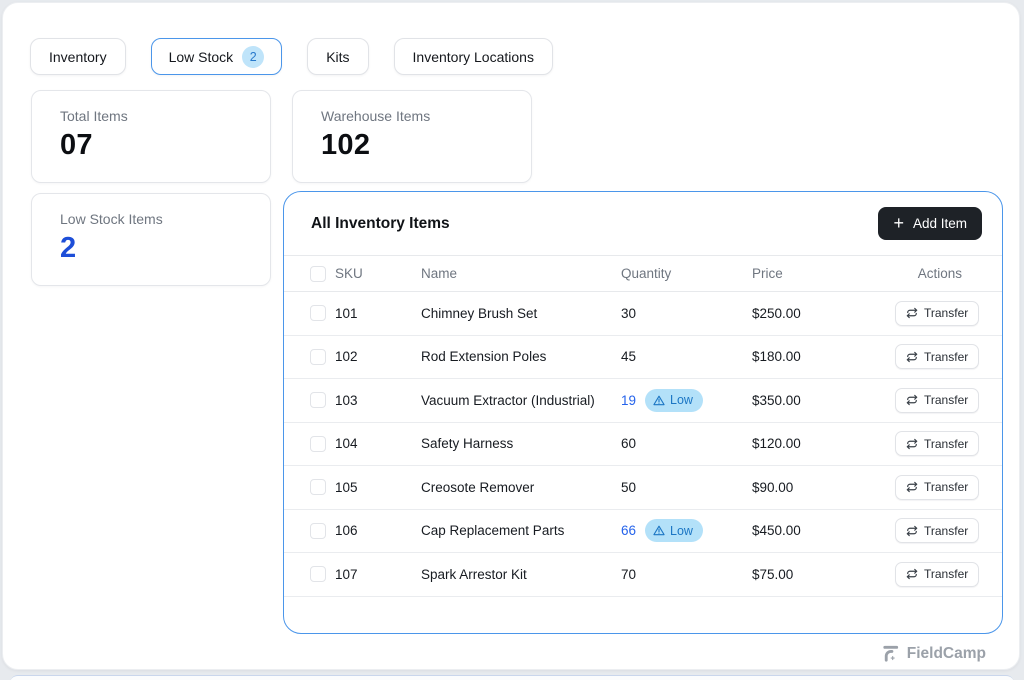  I want to click on table-row: 104 Safety Harness 60 $120.00 Transfer, so click(643, 444).